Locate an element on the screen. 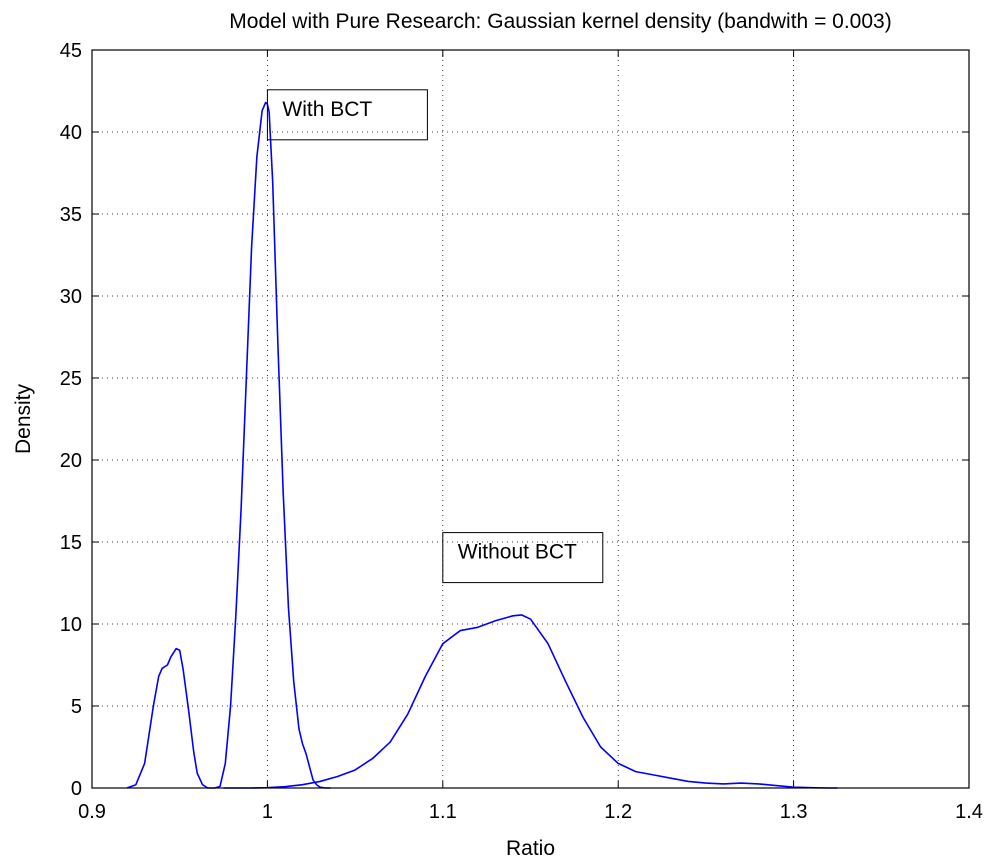 The height and width of the screenshot is (867, 996). x-tick-label: 1.3 is located at coordinates (794, 812).